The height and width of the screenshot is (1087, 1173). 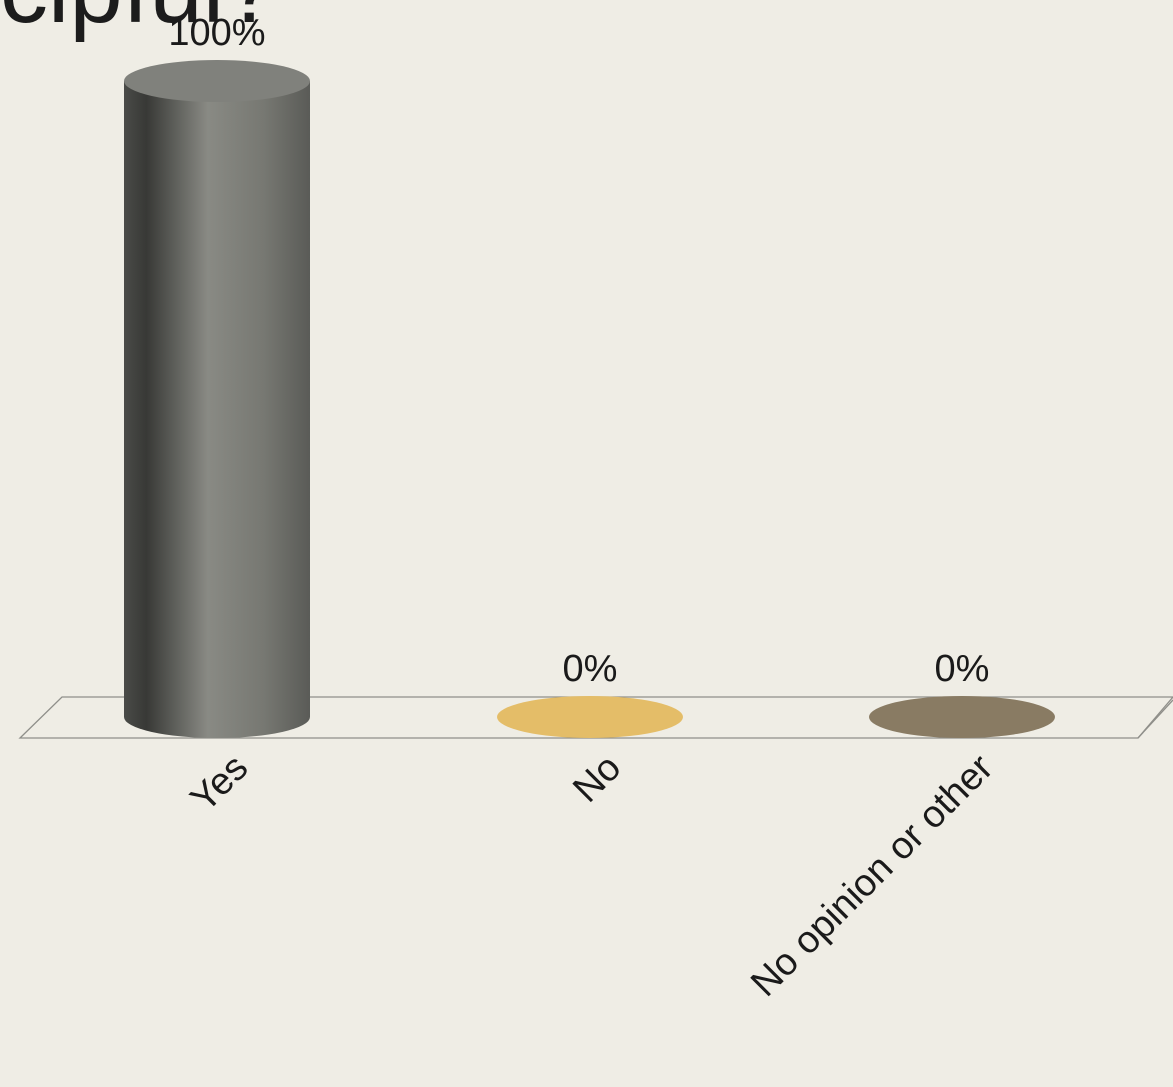 I want to click on bar-top-yes, so click(x=217, y=81).